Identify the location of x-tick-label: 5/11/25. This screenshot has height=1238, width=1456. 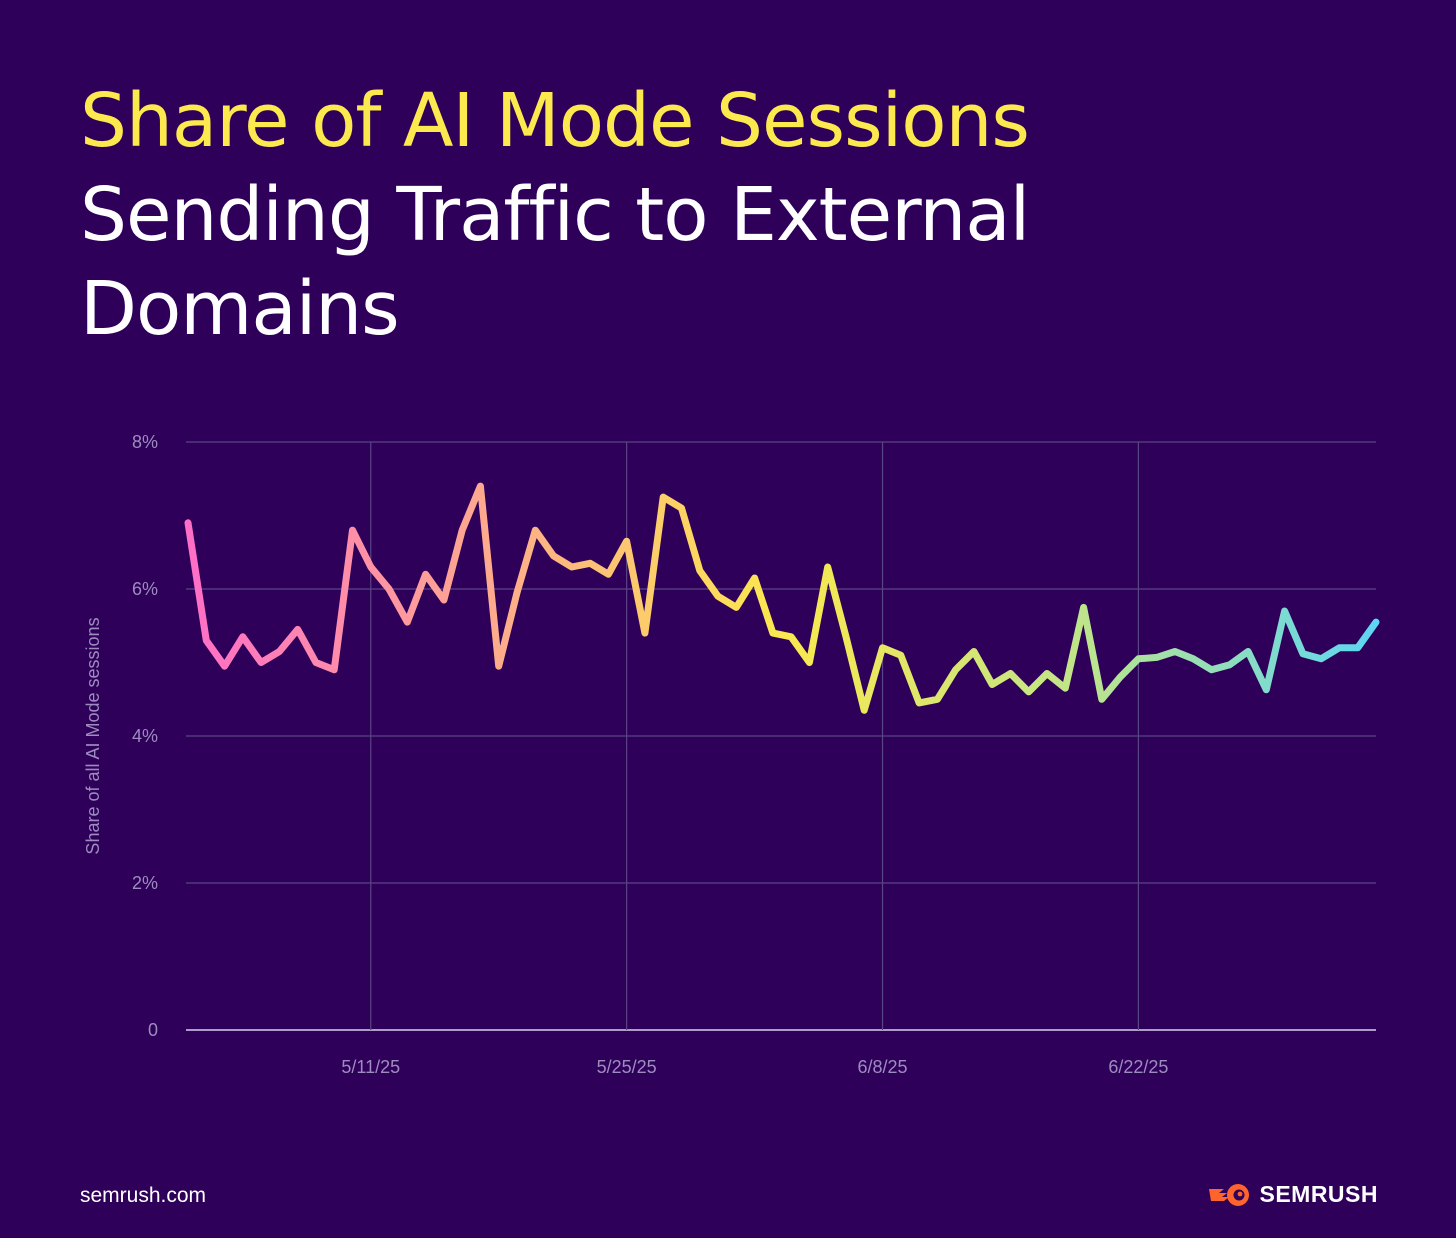
(370, 1067).